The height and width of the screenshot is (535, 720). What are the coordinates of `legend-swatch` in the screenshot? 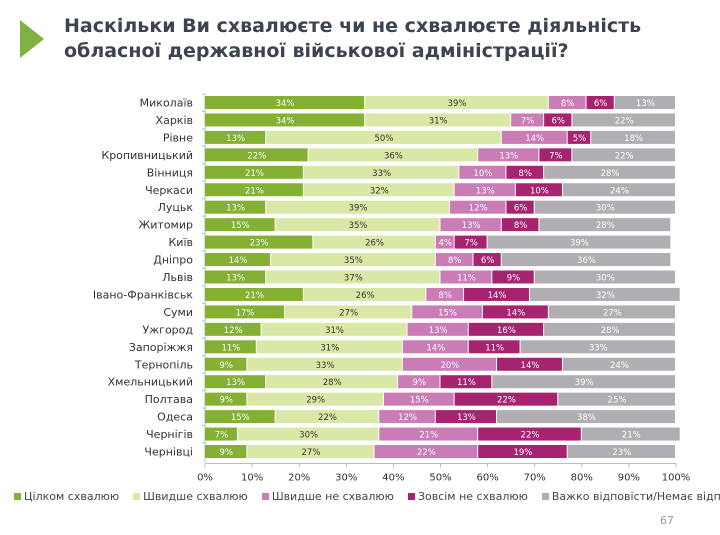 It's located at (137, 496).